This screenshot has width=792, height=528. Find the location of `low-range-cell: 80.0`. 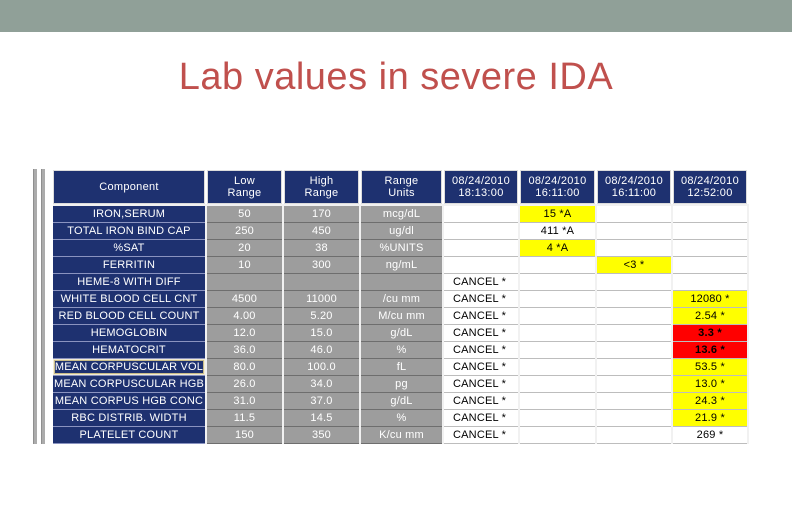

low-range-cell: 80.0 is located at coordinates (244, 367).